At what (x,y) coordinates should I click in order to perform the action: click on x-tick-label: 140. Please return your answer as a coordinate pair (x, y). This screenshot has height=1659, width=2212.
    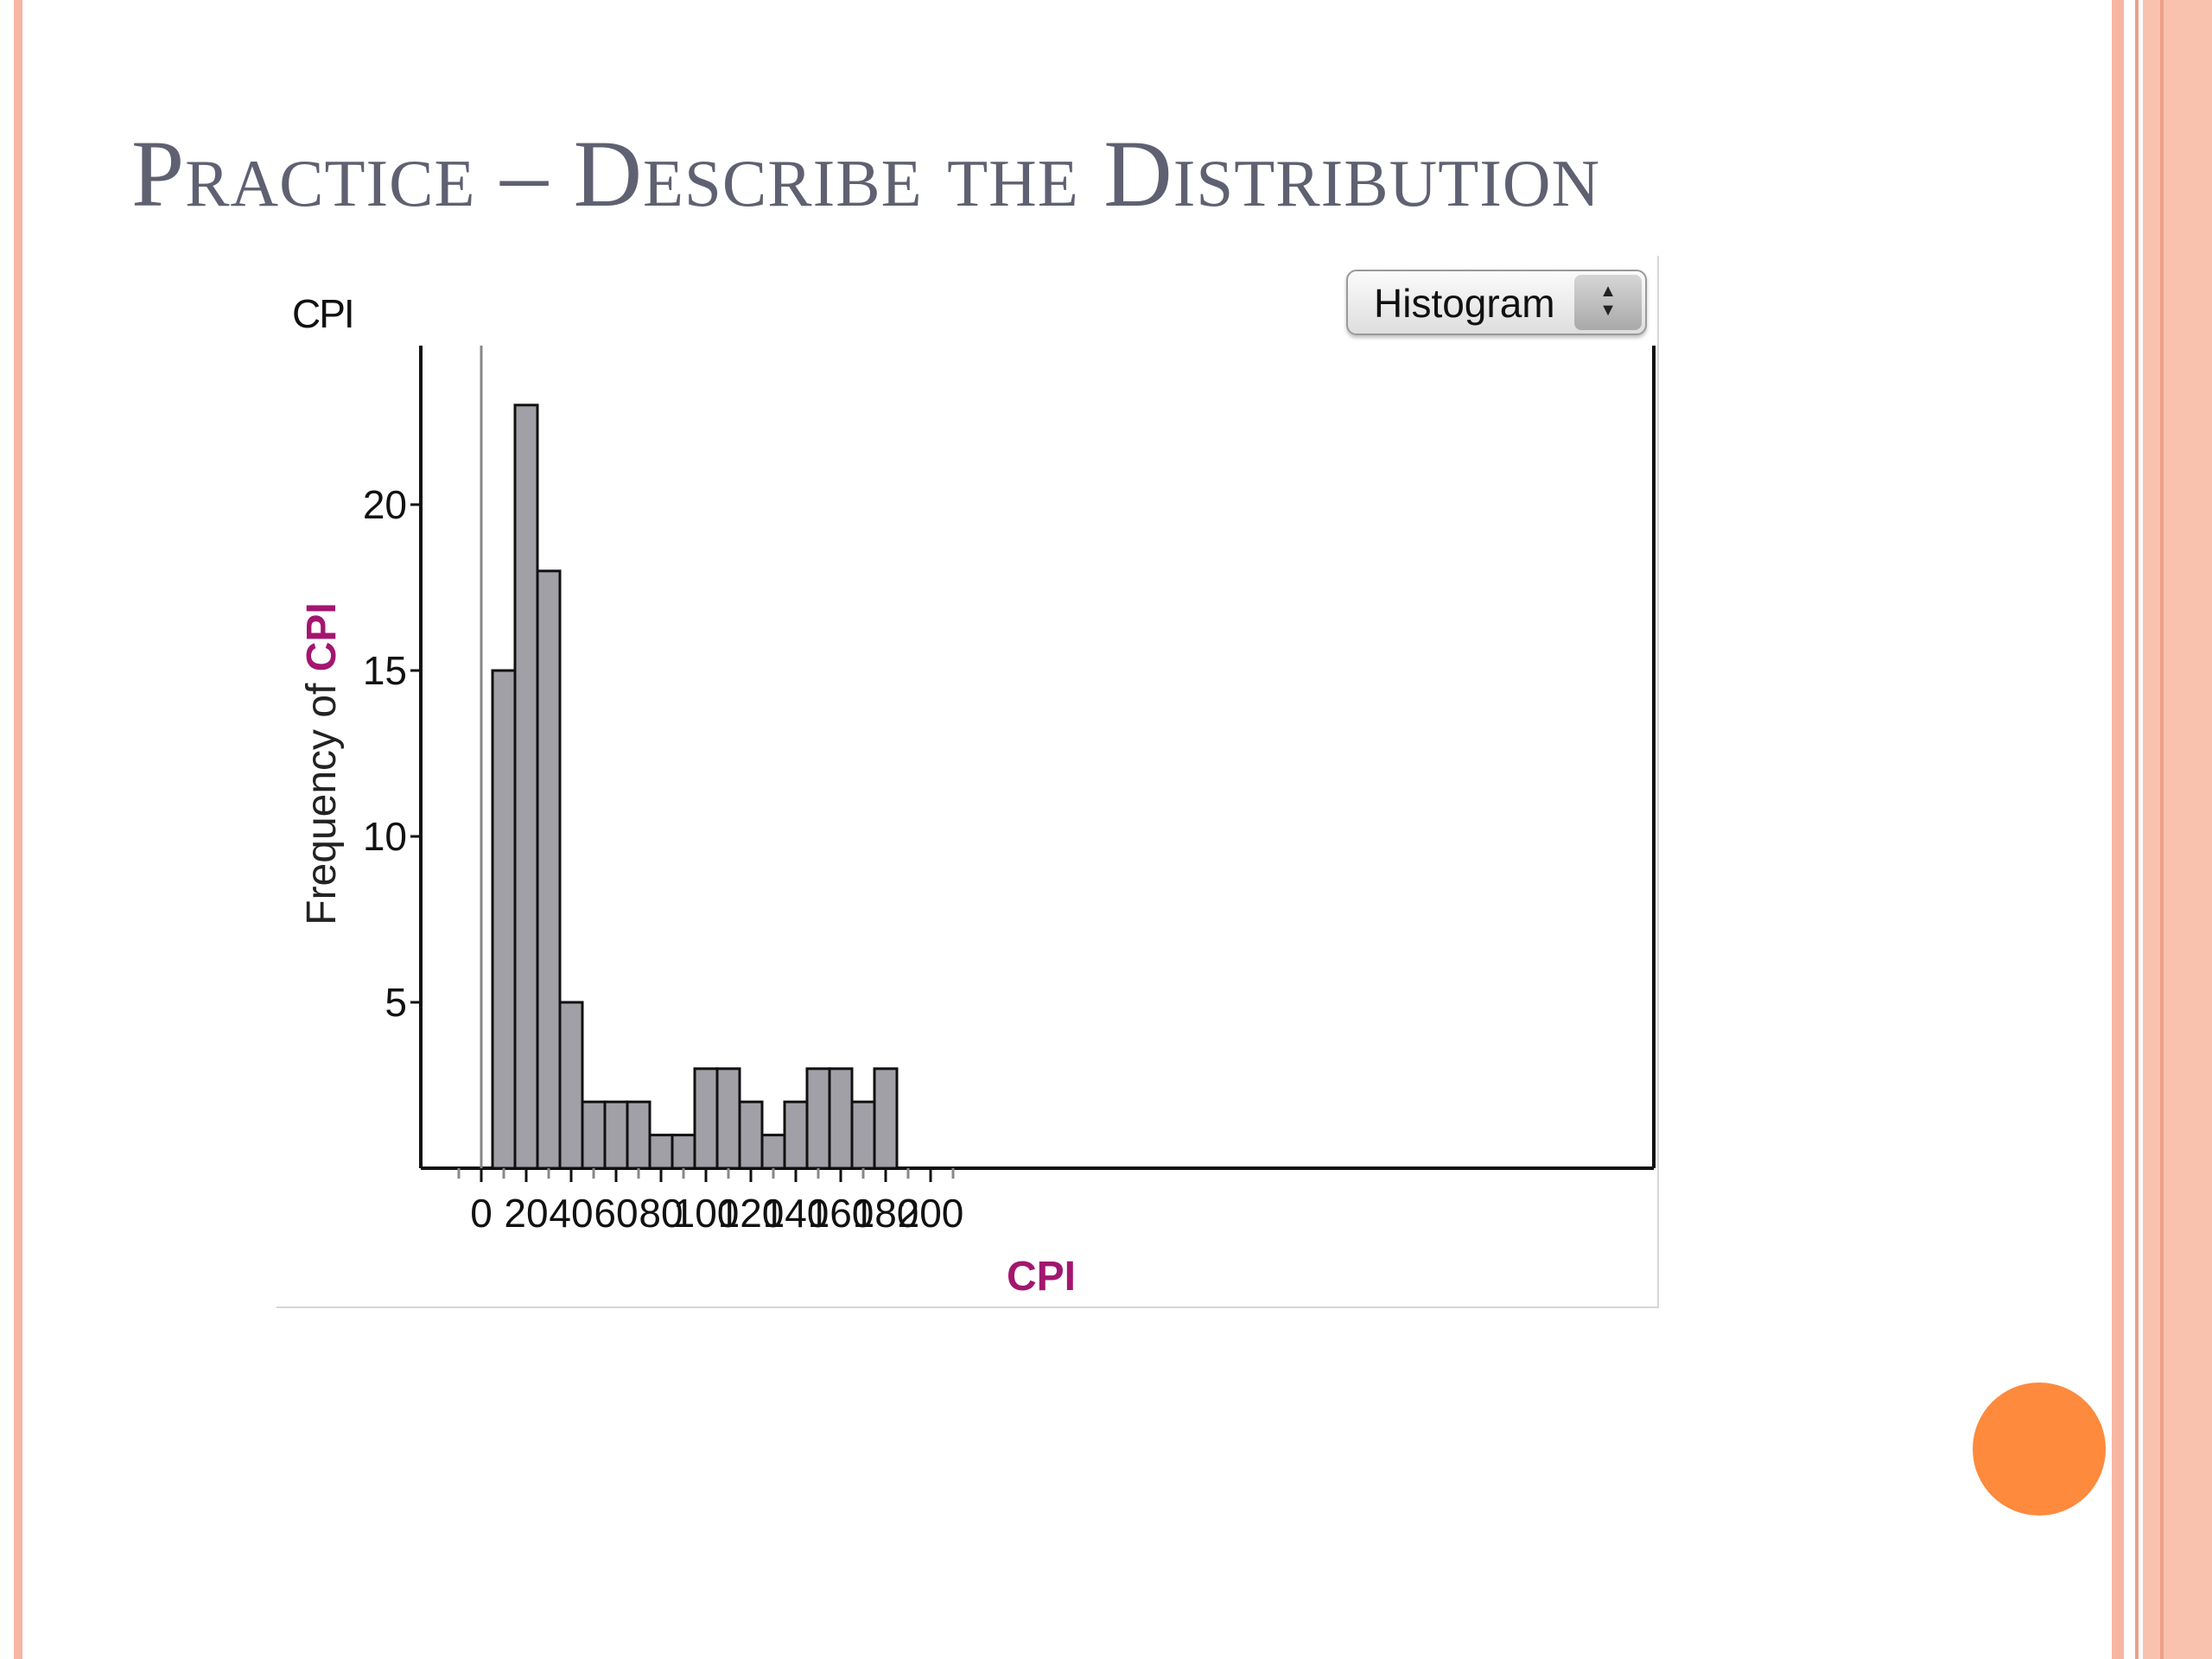
    Looking at the image, I should click on (796, 1213).